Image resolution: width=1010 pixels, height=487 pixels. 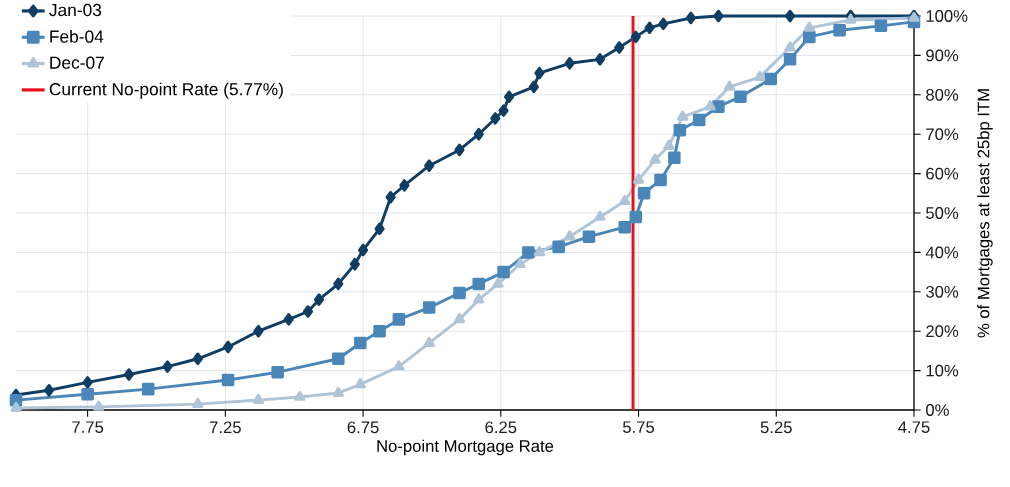 What do you see at coordinates (942, 213) in the screenshot?
I see `y-tick-label: 50%` at bounding box center [942, 213].